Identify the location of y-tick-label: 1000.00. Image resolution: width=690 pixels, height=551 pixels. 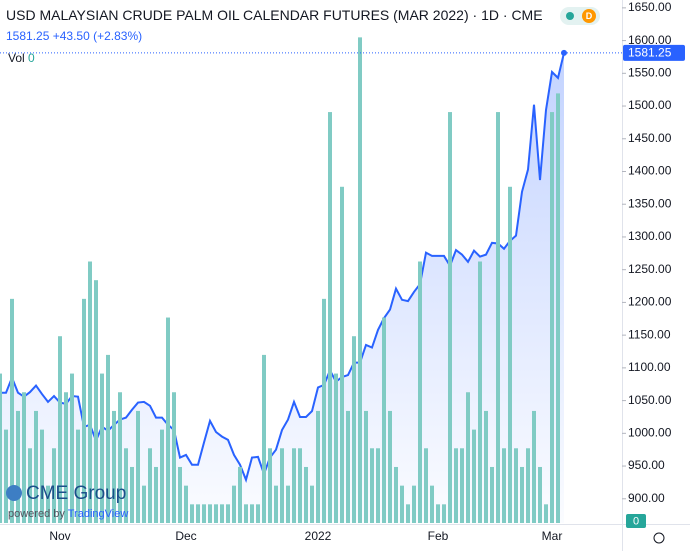
(650, 432).